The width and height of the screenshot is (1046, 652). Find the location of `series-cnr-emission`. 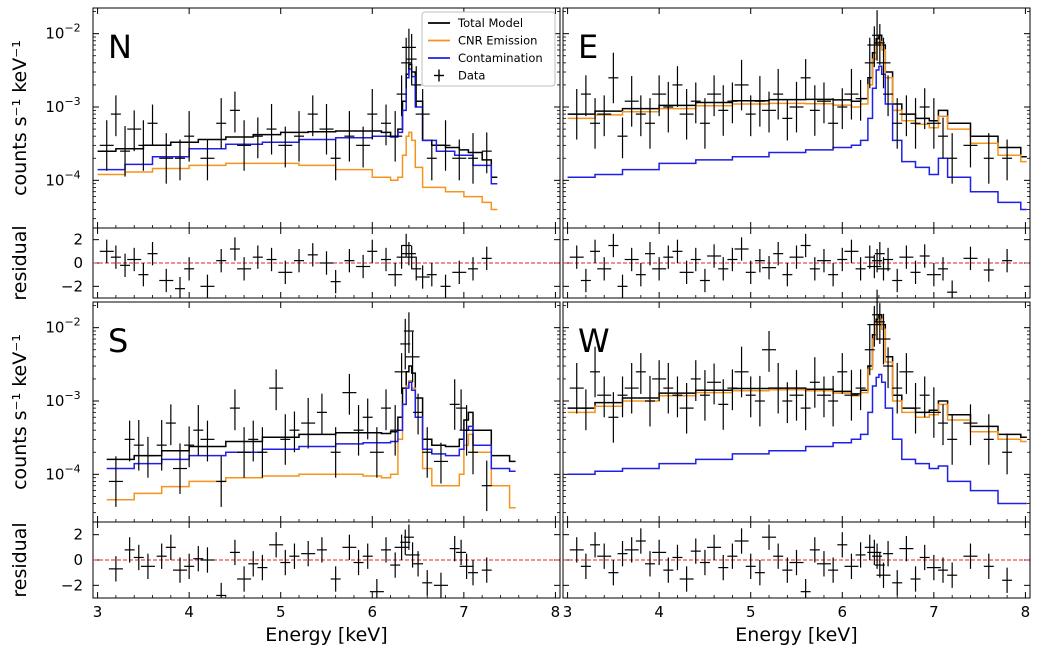

series-cnr-emission is located at coordinates (297, 171).